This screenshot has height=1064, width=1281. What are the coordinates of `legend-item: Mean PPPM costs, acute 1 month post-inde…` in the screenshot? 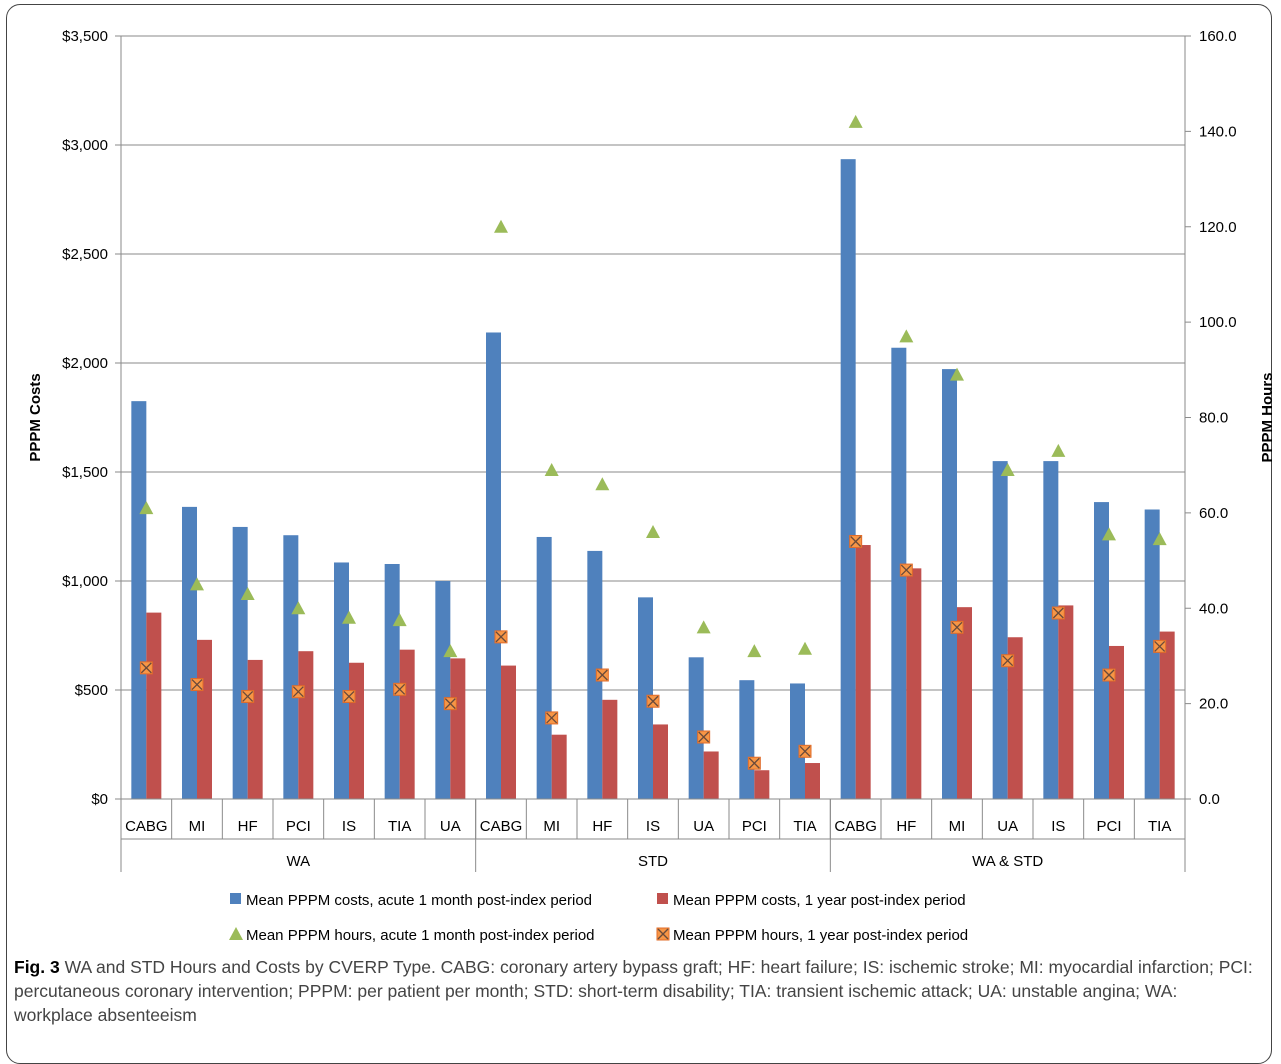 It's located at (411, 900).